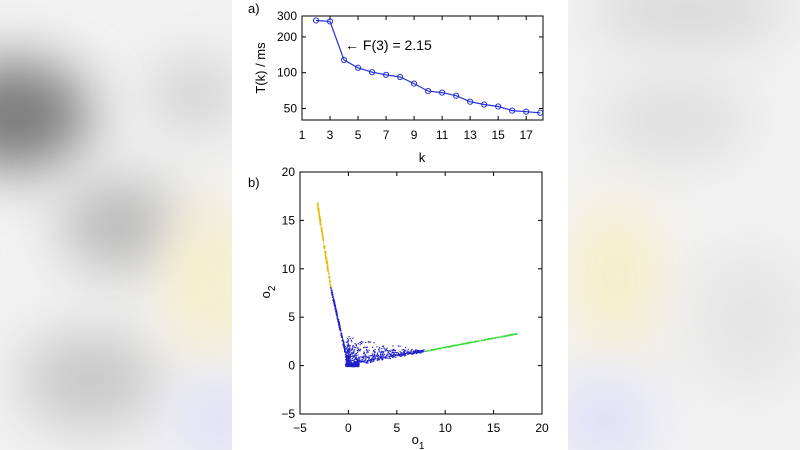  What do you see at coordinates (260, 68) in the screenshot?
I see `y-axis-label-a: T(k) / ms` at bounding box center [260, 68].